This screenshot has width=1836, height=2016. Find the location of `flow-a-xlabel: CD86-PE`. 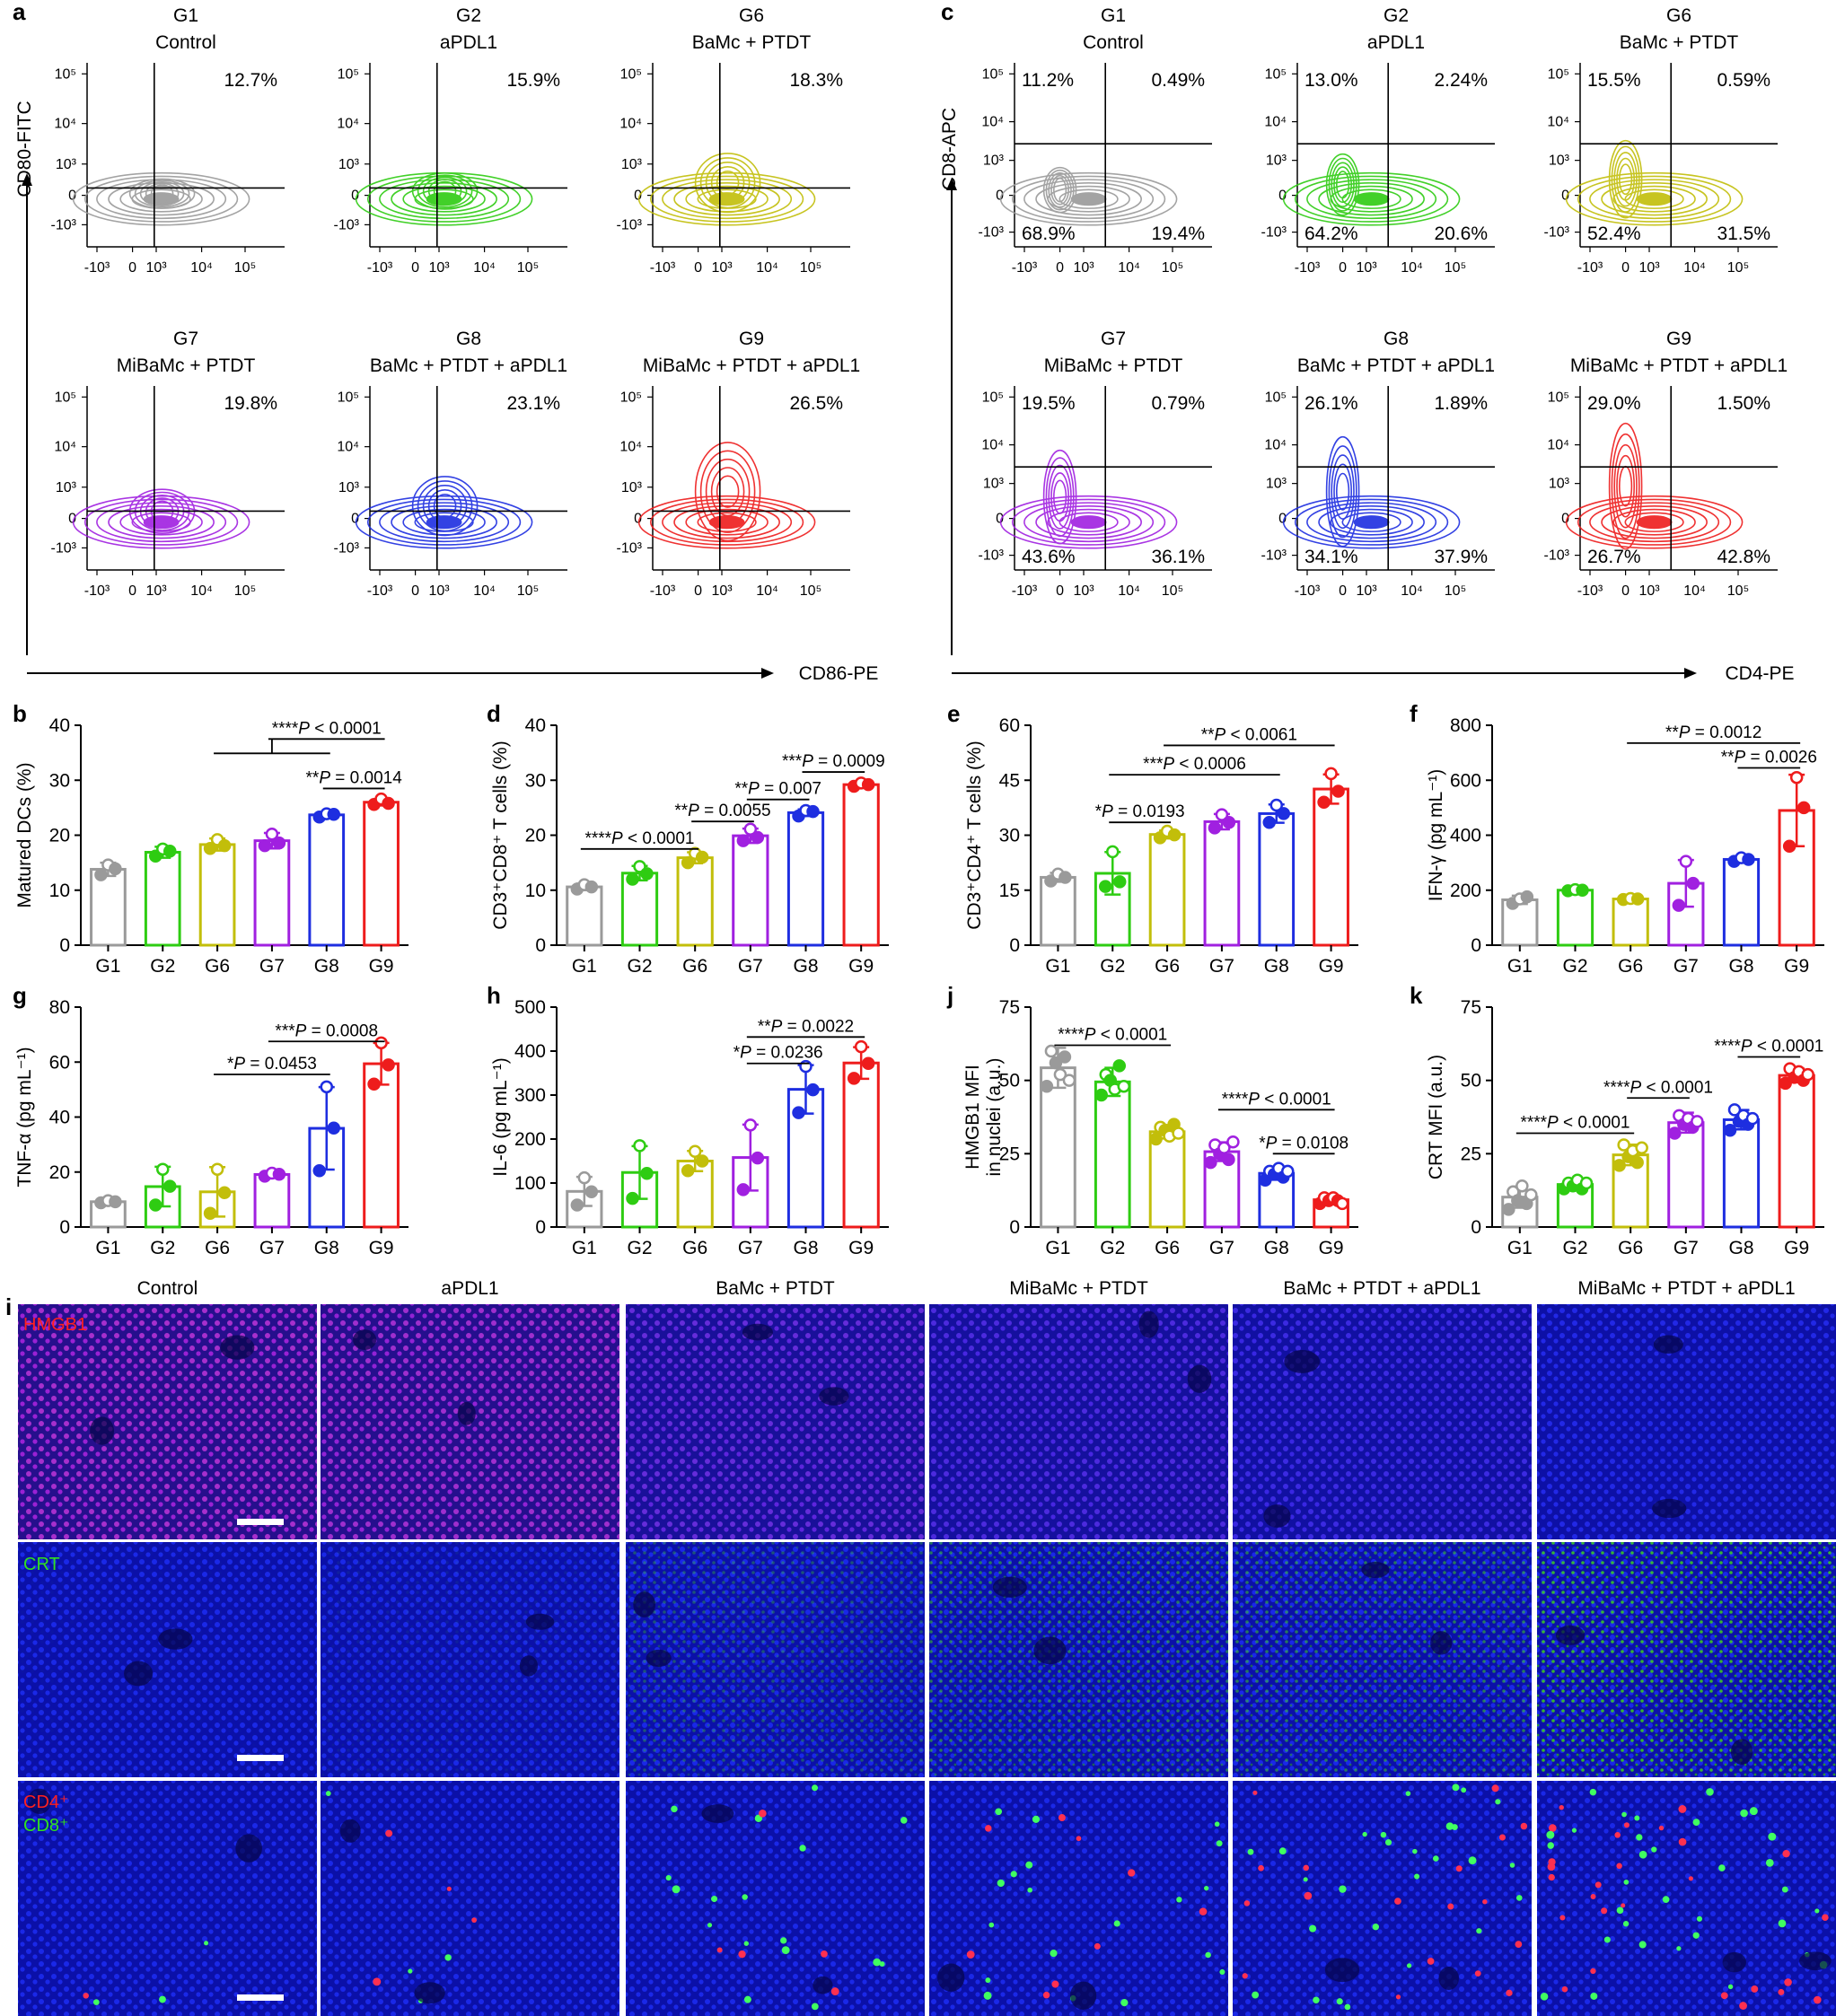

flow-a-xlabel: CD86-PE is located at coordinates (839, 673).